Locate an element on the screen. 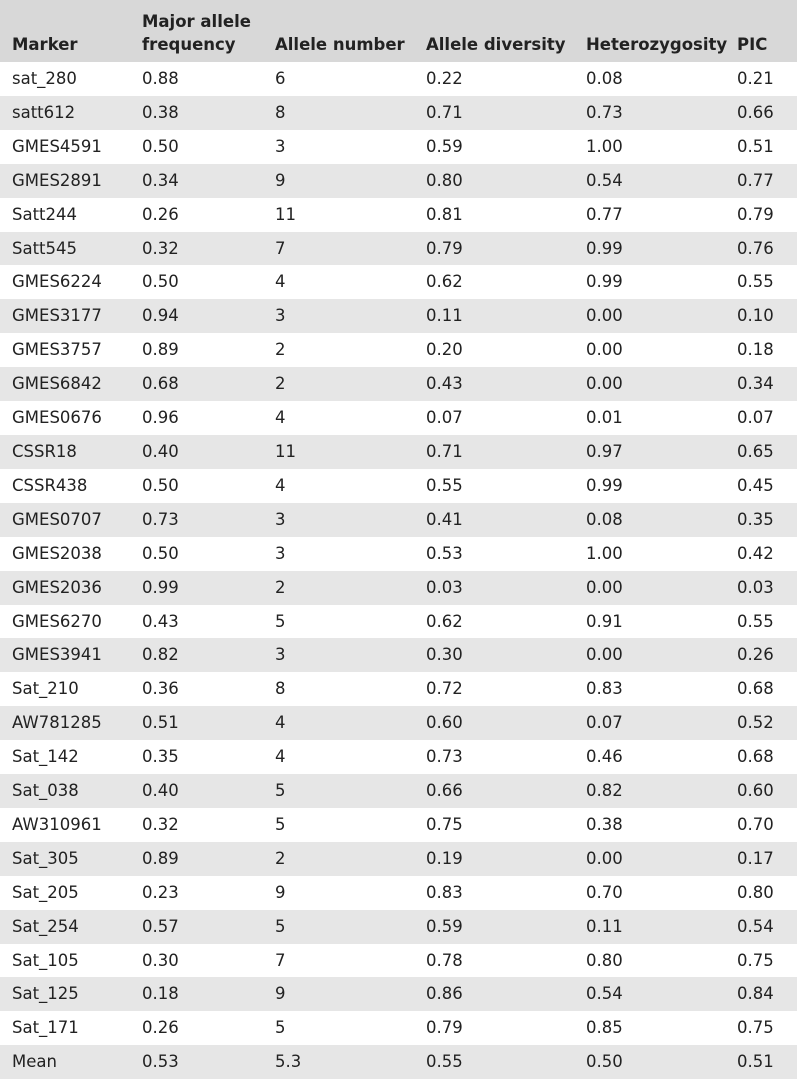 The image size is (797, 1079). cell-heterozygosity: 0.73 is located at coordinates (655, 112).